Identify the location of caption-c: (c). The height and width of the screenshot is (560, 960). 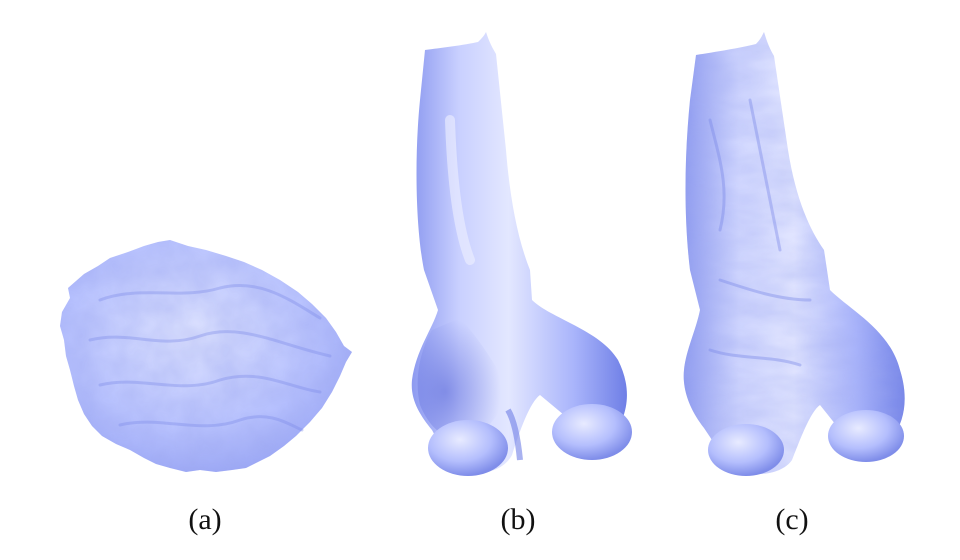
(792, 519).